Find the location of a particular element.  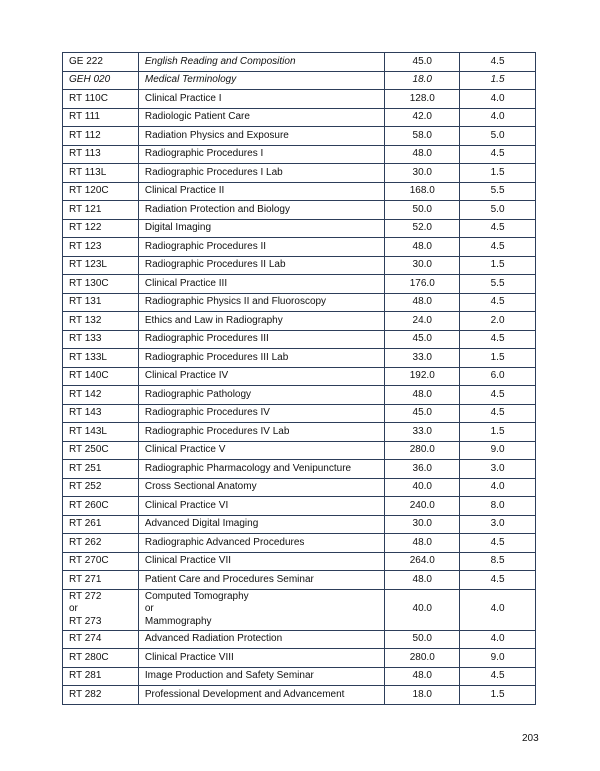

credits: 6.0 is located at coordinates (497, 376).